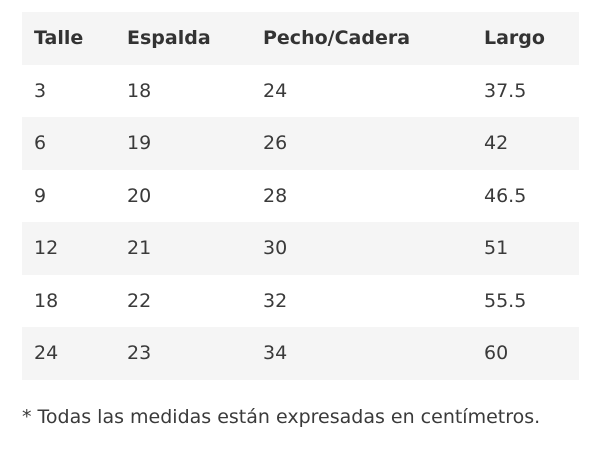 The height and width of the screenshot is (456, 600). What do you see at coordinates (169, 38) in the screenshot?
I see `header-espalda: Espalda` at bounding box center [169, 38].